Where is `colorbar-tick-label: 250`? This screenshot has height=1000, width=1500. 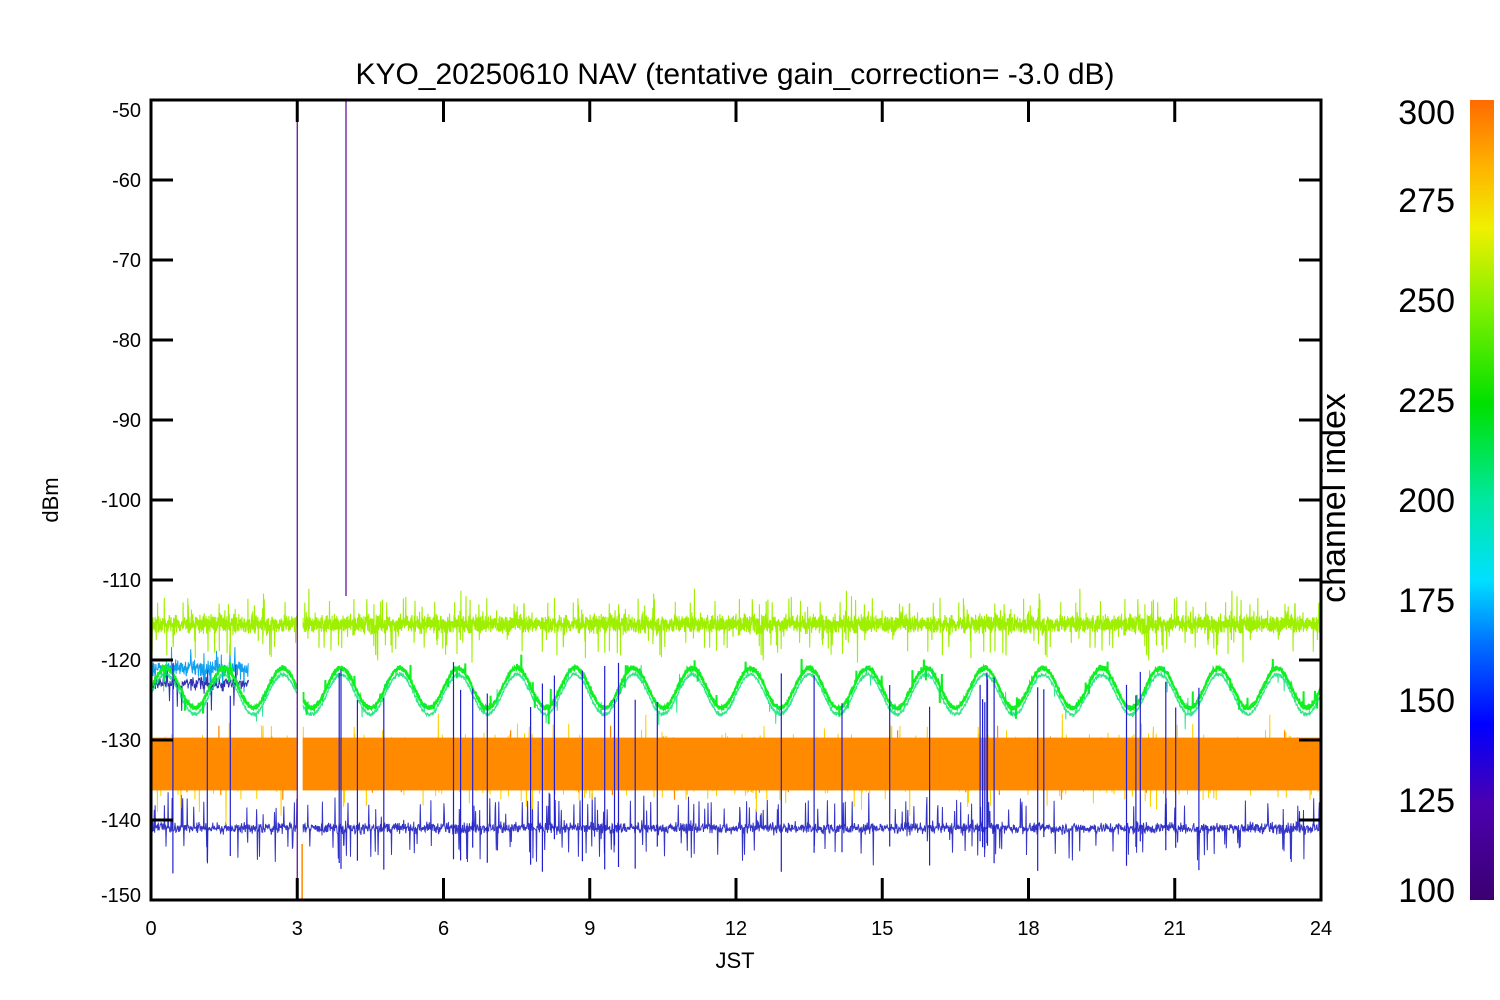
colorbar-tick-label: 250 is located at coordinates (1426, 301).